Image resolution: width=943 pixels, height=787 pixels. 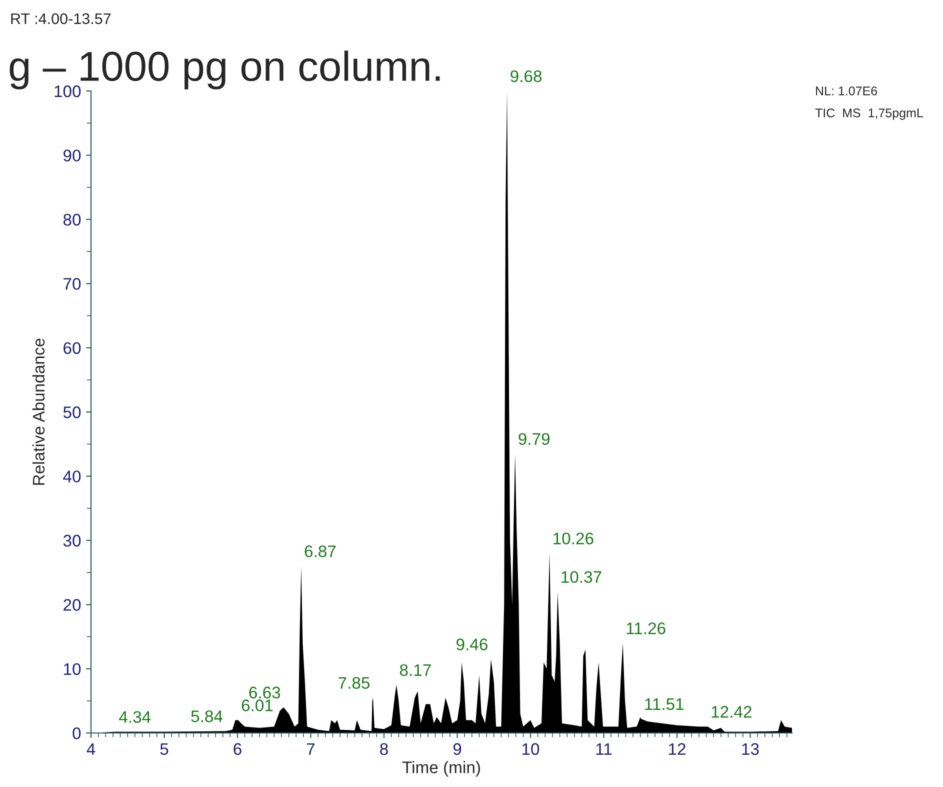 I want to click on y-tick-label: 40, so click(x=72, y=476).